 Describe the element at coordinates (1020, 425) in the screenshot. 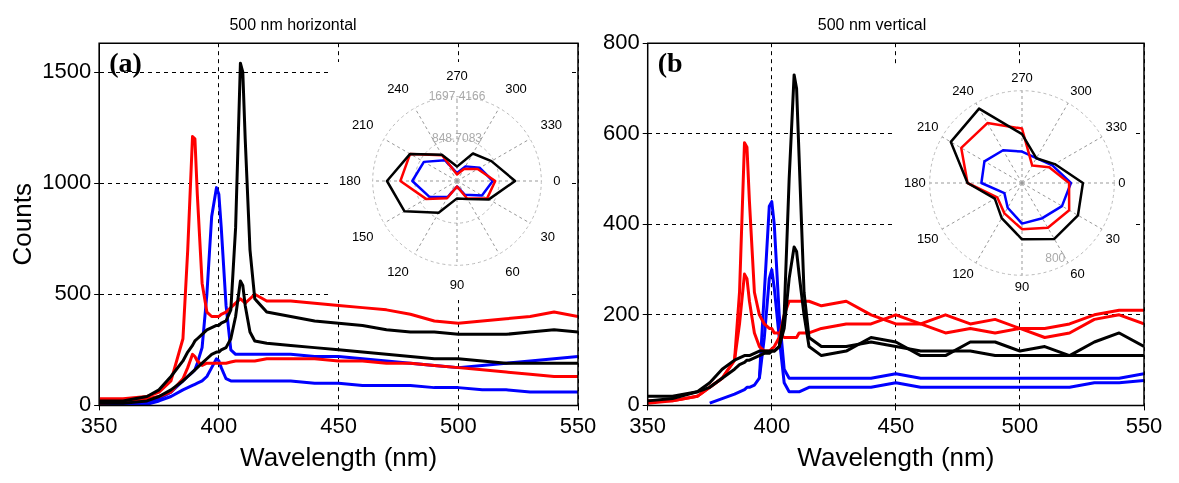

I see `x-tick-label: 500` at that location.